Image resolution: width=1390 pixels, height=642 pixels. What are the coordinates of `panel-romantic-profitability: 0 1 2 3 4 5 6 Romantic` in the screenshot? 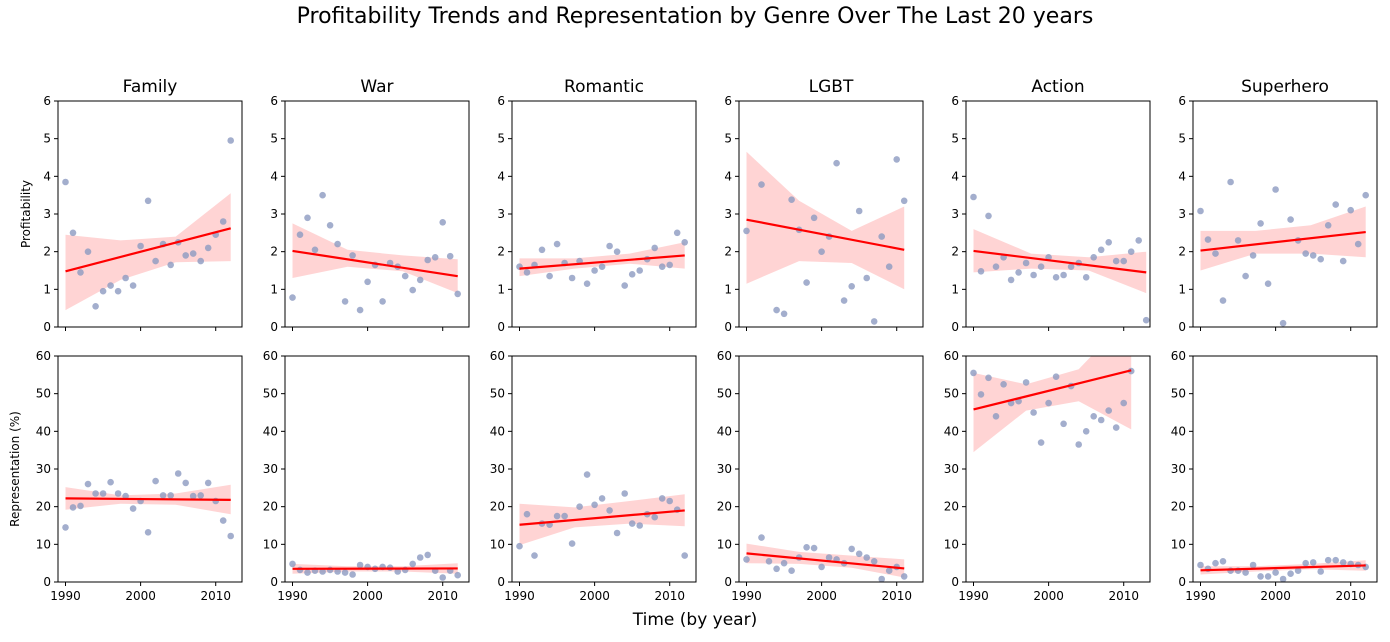 It's located at (597, 205).